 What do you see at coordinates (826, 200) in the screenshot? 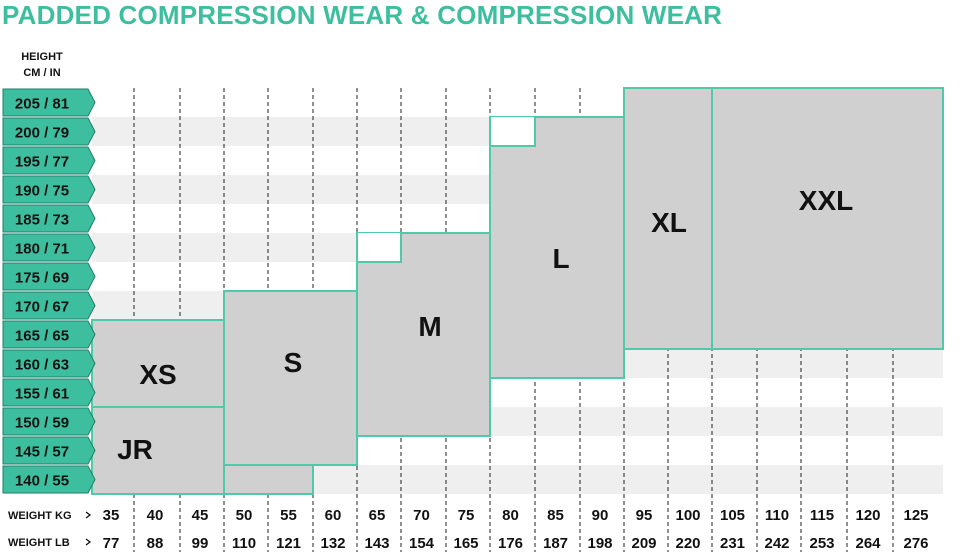
I see `size-label-xxl: XXL` at bounding box center [826, 200].